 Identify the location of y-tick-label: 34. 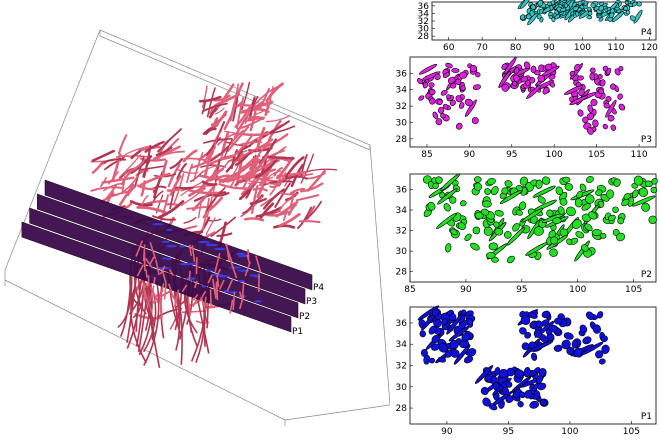
(402, 91).